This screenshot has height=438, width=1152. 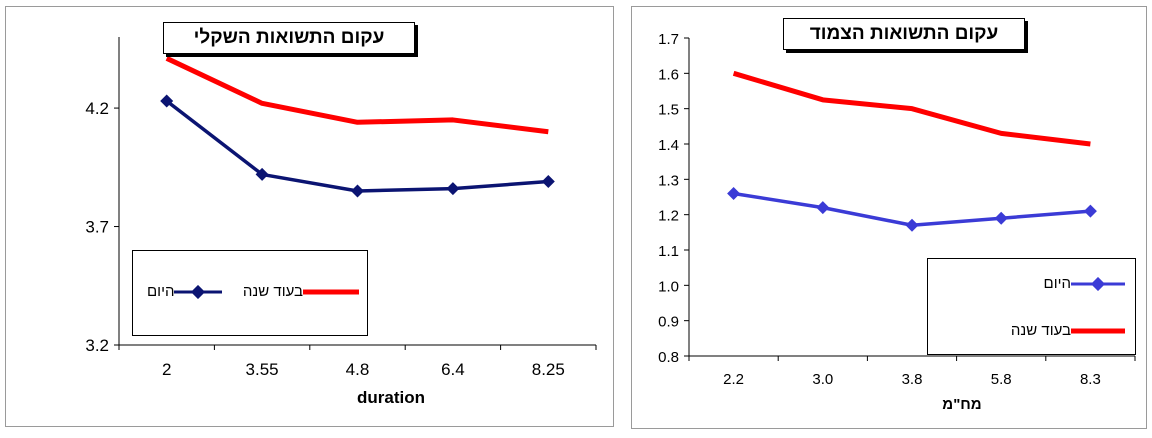 What do you see at coordinates (331, 291) in the screenshot?
I see `legend-line-year` at bounding box center [331, 291].